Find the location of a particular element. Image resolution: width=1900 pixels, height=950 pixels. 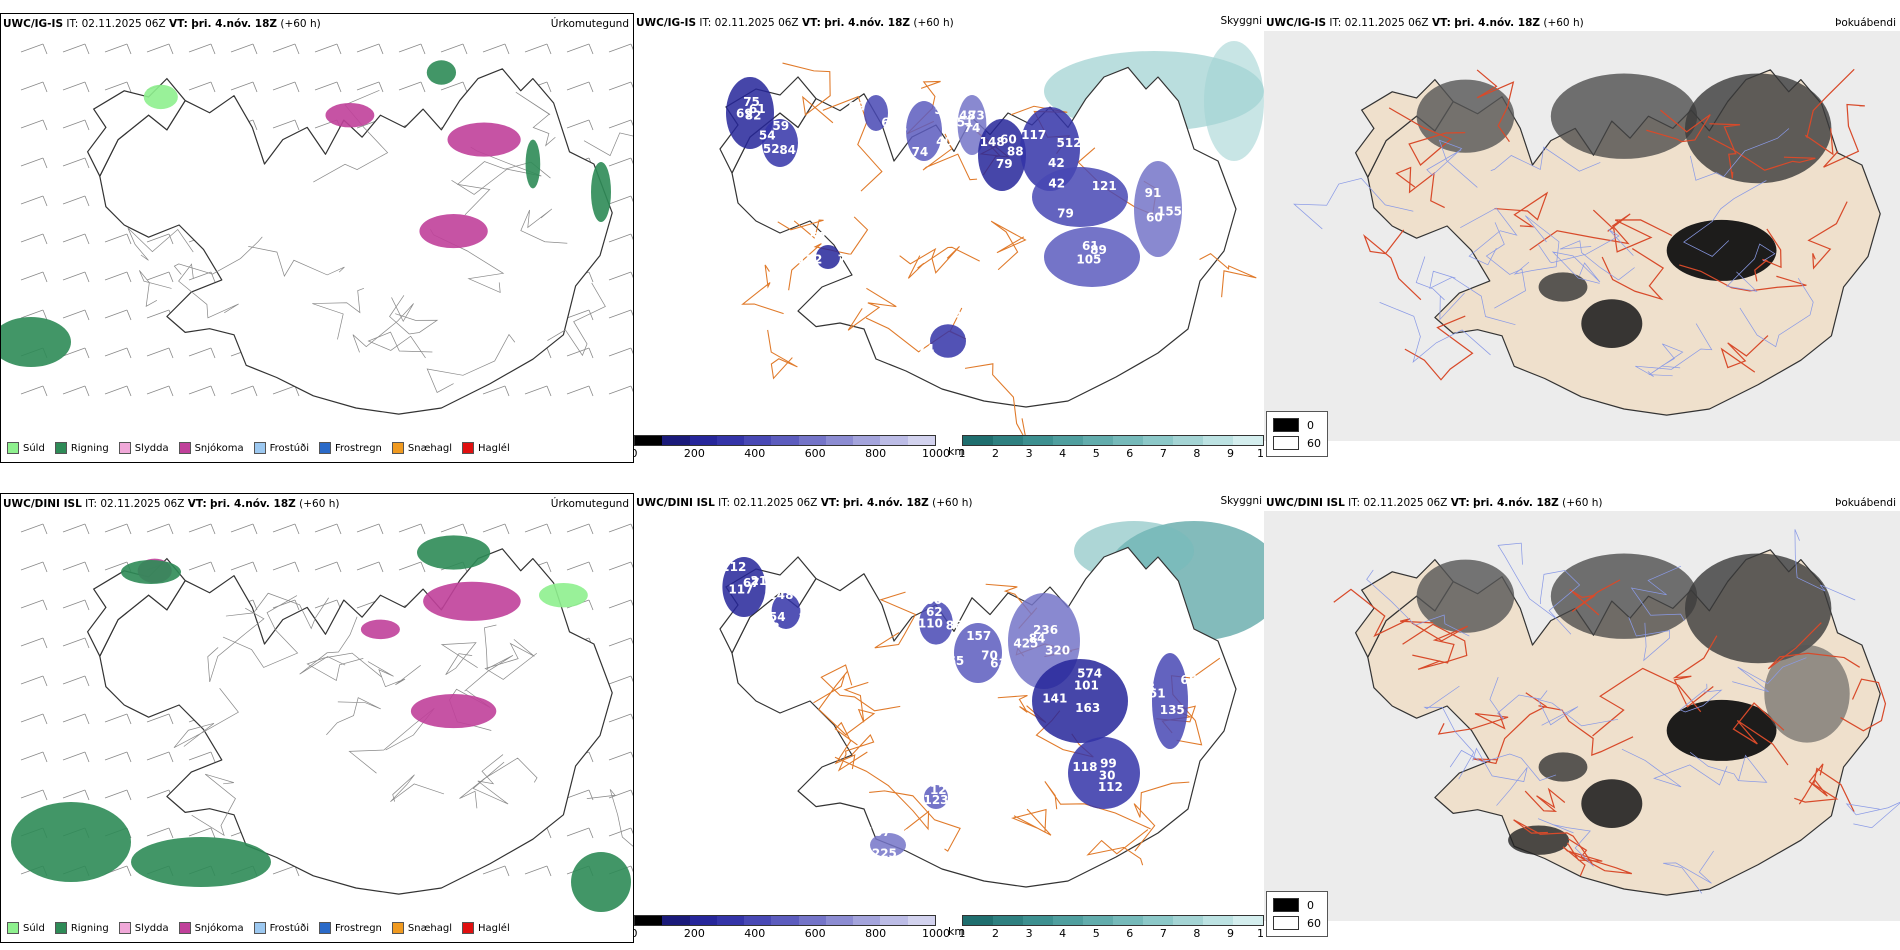

fog-legend-row: 0 is located at coordinates (1297, 905).